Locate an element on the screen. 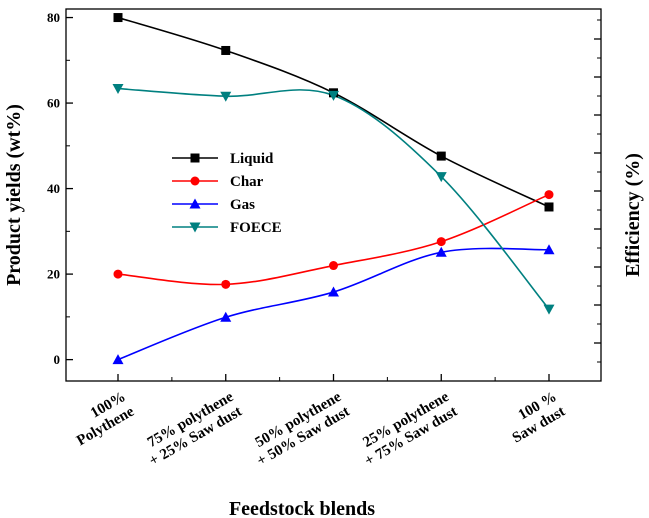 This screenshot has height=518, width=649. x-category-label: 100 %Saw dust is located at coordinates (539, 418).